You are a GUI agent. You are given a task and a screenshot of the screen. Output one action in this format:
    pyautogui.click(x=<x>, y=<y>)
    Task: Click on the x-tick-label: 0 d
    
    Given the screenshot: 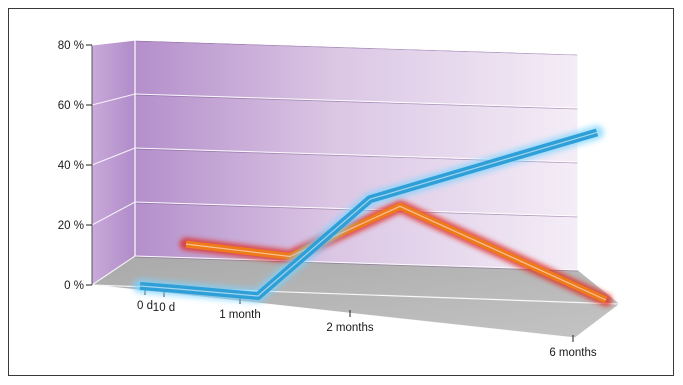 What is the action you would take?
    pyautogui.click(x=145, y=306)
    